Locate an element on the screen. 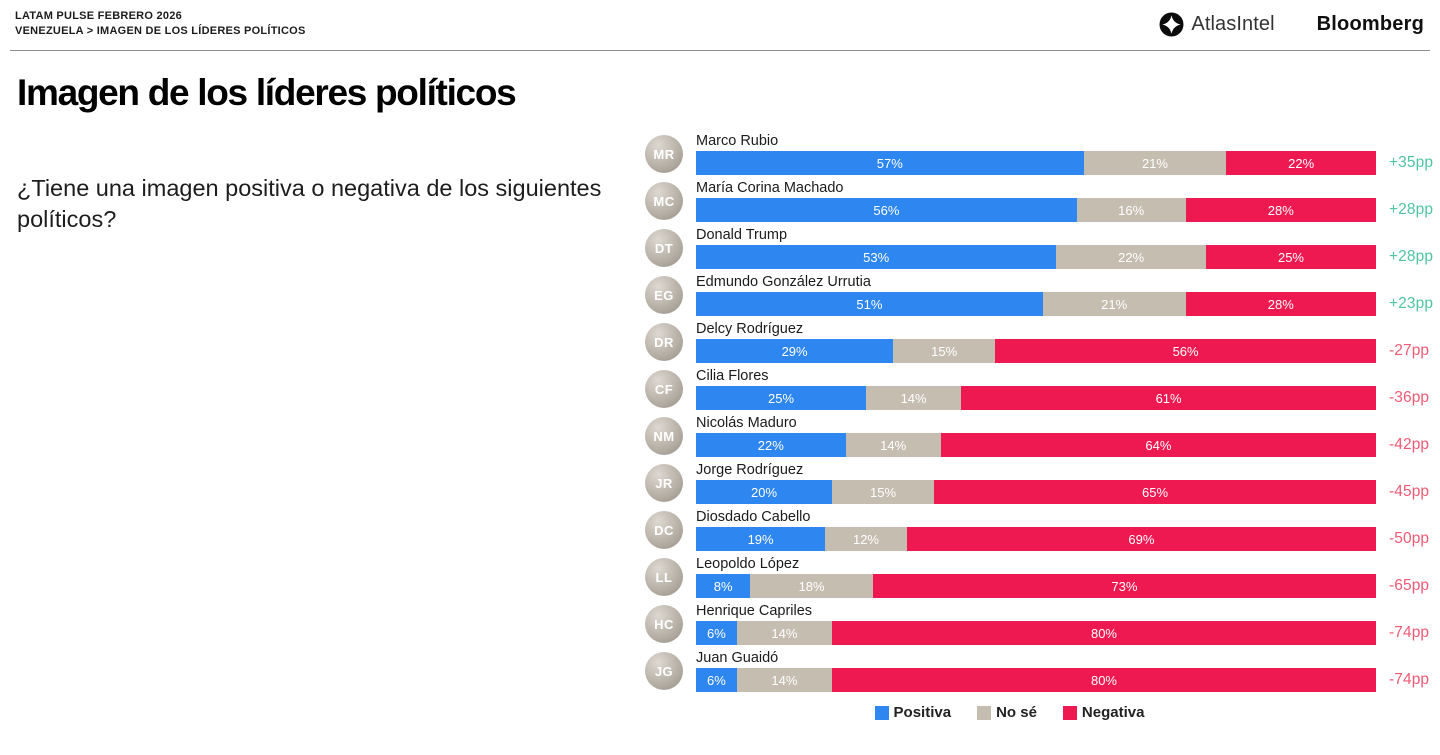 Image resolution: width=1440 pixels, height=755 pixels. net-score: -36pp is located at coordinates (1409, 397).